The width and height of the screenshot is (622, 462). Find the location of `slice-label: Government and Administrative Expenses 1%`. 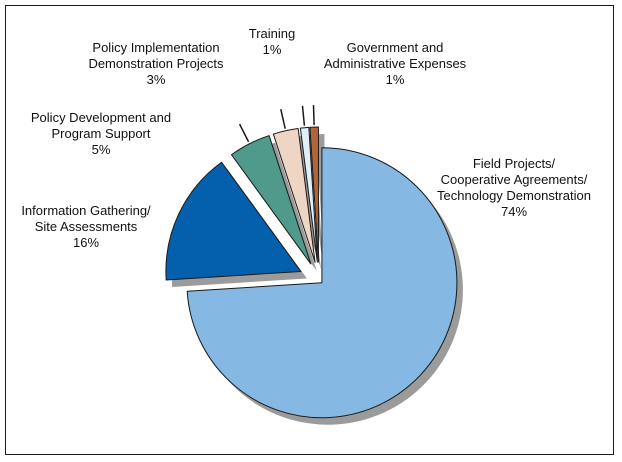

slice-label: Government and Administrative Expenses 1% is located at coordinates (395, 63).